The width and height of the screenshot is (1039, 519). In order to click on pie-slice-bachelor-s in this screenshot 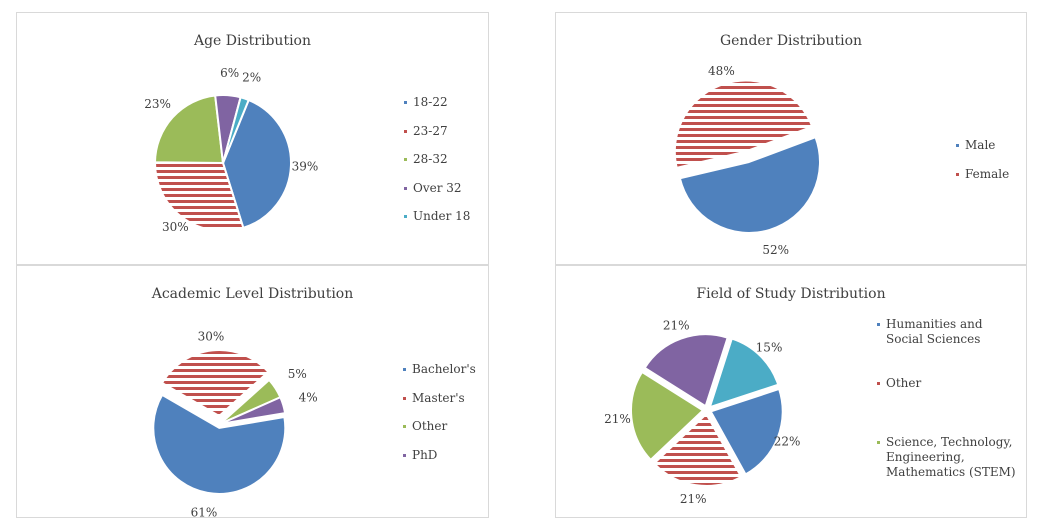, I will do `click(219, 444)`.